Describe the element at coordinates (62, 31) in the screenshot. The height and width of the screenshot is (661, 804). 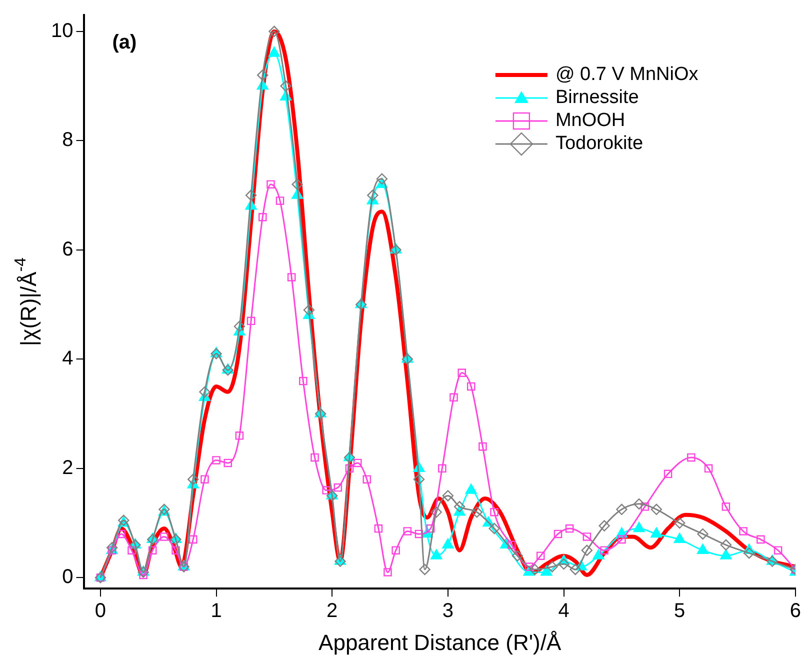
I see `y-tick-label: 10` at that location.